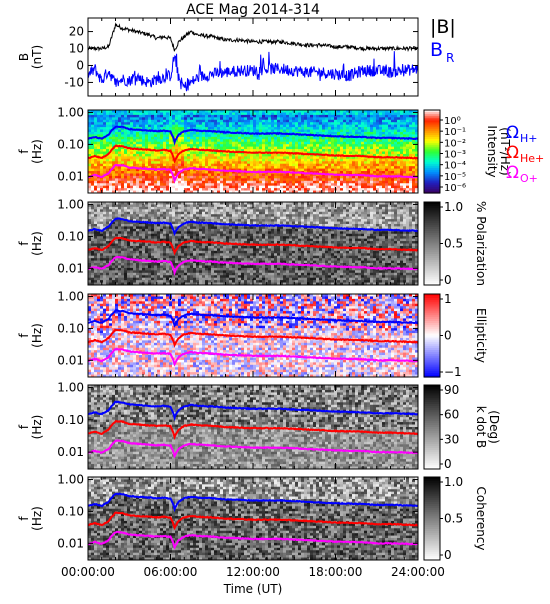  Describe the element at coordinates (455, 143) in the screenshot. I see `power-spectrum-colorbar-tick-label: 10⁻²` at that location.